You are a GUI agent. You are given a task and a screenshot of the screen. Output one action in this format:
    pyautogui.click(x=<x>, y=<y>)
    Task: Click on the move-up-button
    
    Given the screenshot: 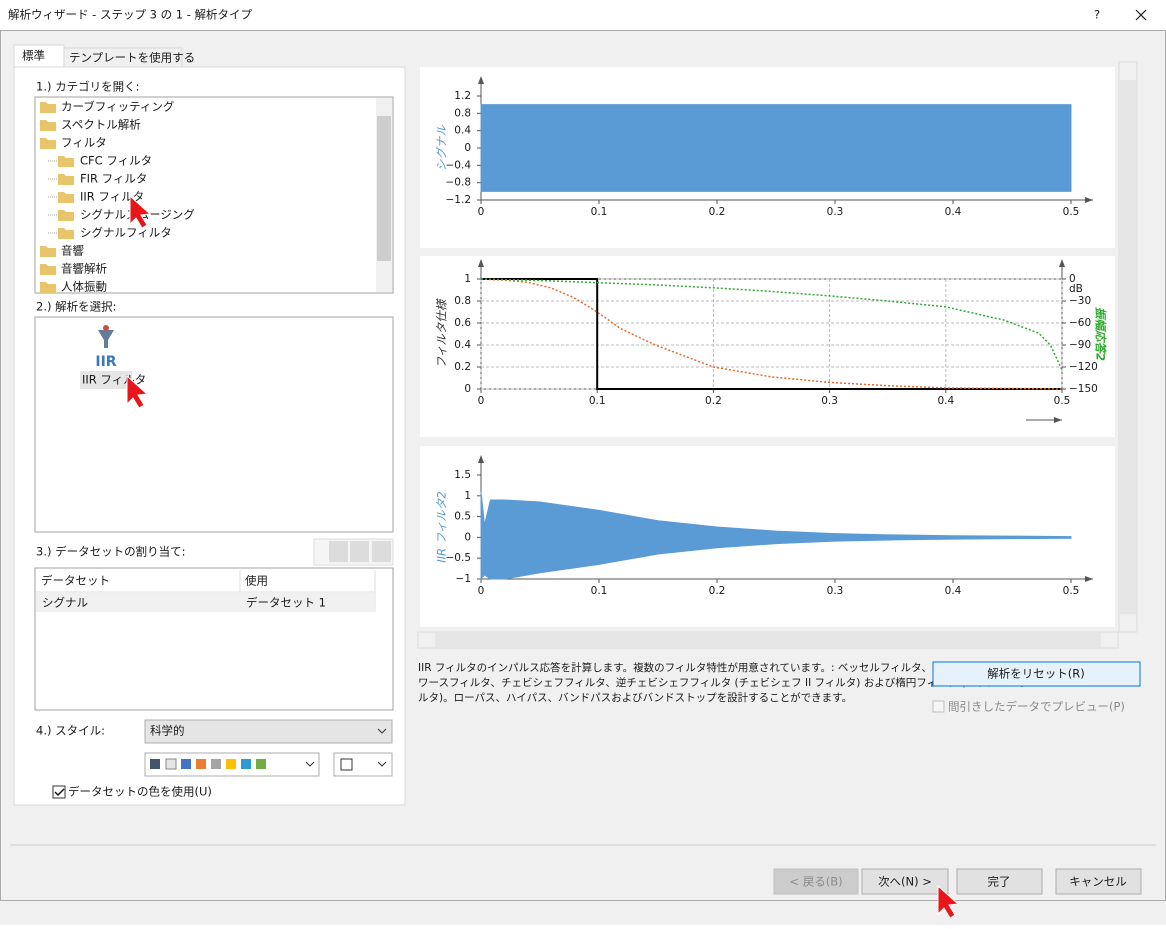 What is the action you would take?
    pyautogui.click(x=338, y=551)
    